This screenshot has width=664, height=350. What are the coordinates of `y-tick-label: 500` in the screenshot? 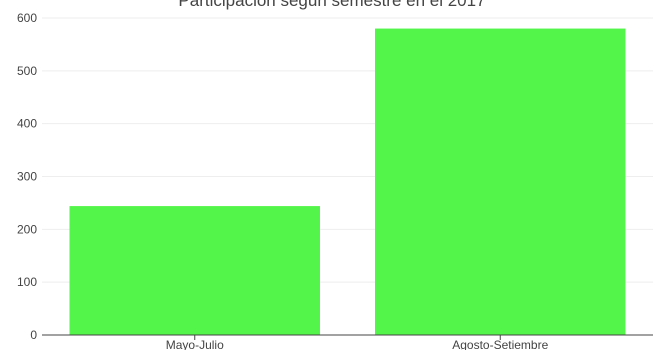 It's located at (27, 71).